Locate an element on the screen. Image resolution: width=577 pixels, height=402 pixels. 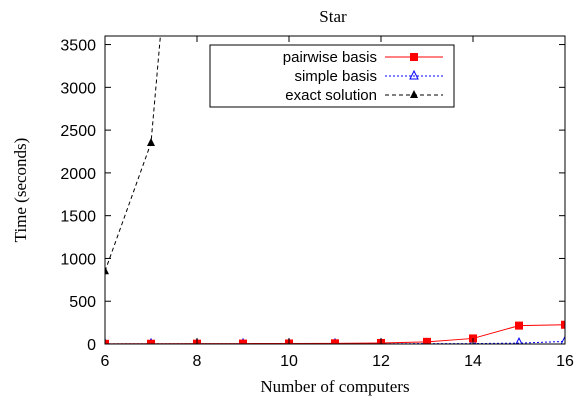
y-axis-label: Time (seconds) is located at coordinates (20, 190).